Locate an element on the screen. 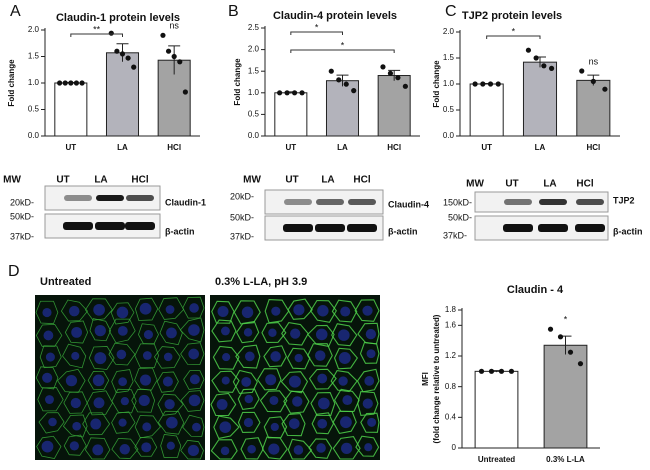 This screenshot has height=470, width=650. y-tick-label: 1.2 is located at coordinates (451, 355).